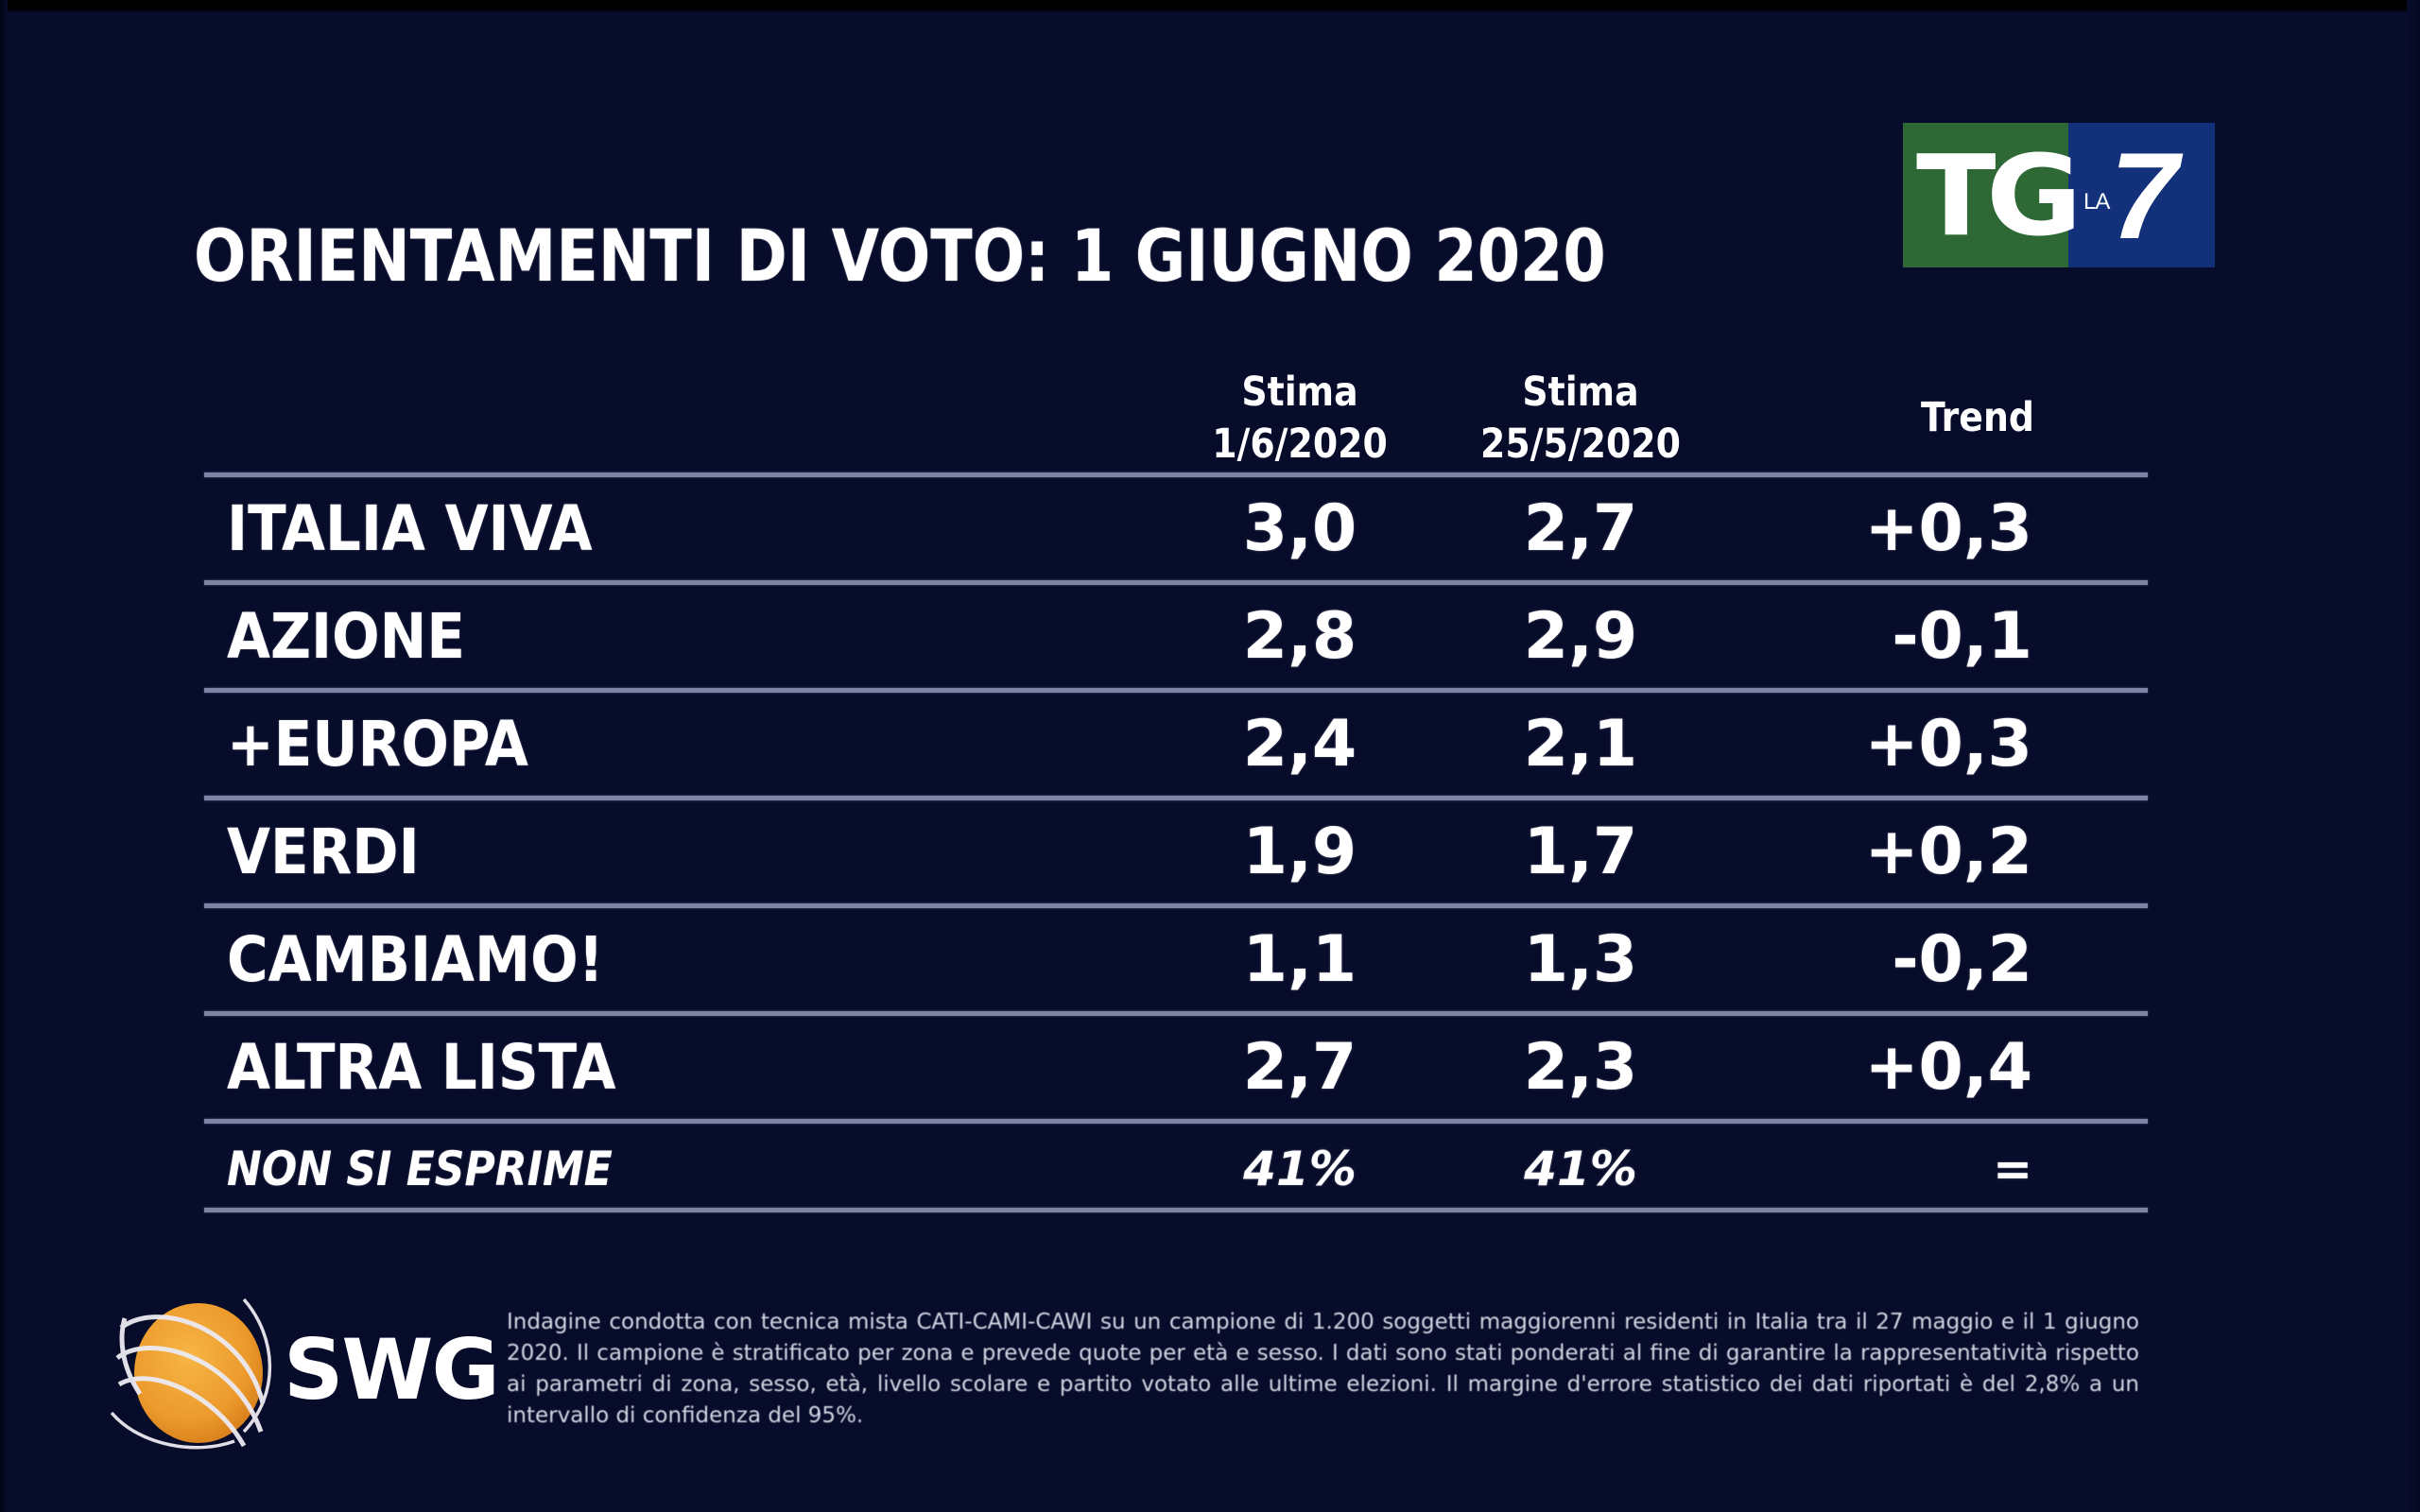  I want to click on table-rule-header, so click(1176, 474).